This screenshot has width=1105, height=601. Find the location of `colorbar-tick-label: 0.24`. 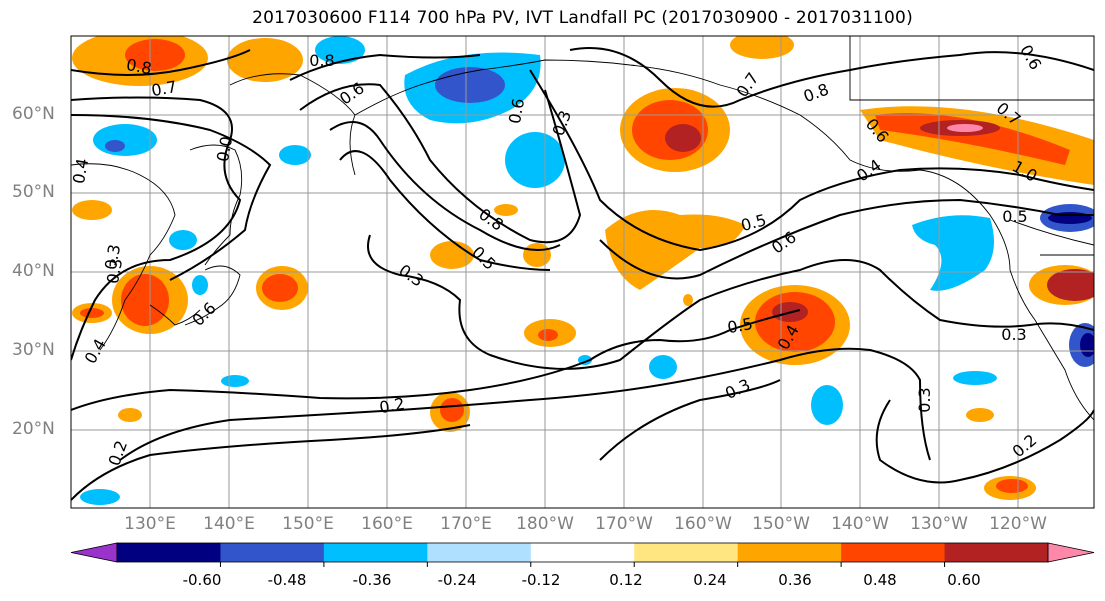

colorbar-tick-label: 0.24 is located at coordinates (710, 580).